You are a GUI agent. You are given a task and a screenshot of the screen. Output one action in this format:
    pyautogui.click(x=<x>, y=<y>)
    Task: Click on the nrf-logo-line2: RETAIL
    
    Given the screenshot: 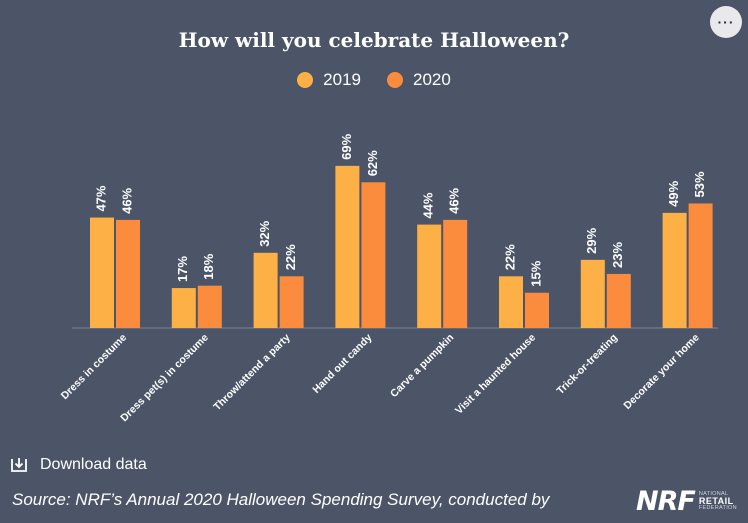 What is the action you would take?
    pyautogui.click(x=716, y=501)
    